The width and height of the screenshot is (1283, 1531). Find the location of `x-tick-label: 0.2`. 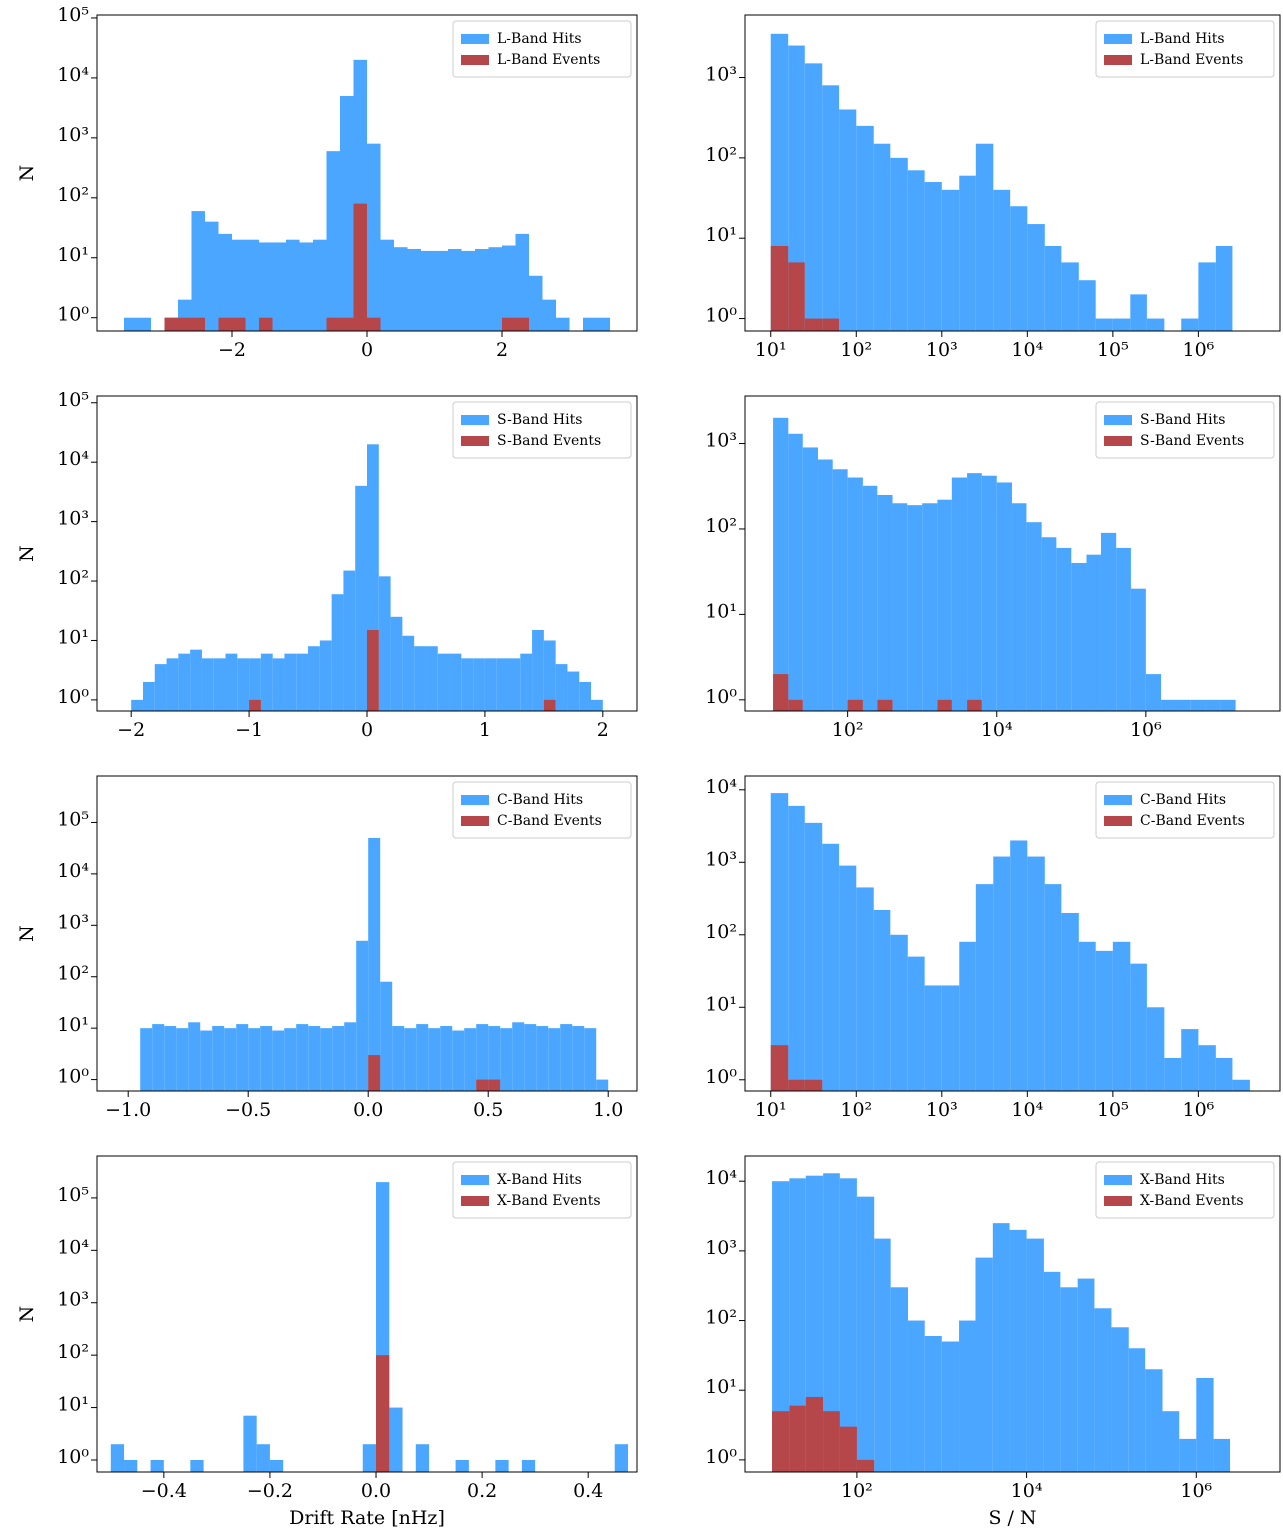

x-tick-label: 0.2 is located at coordinates (482, 1491).